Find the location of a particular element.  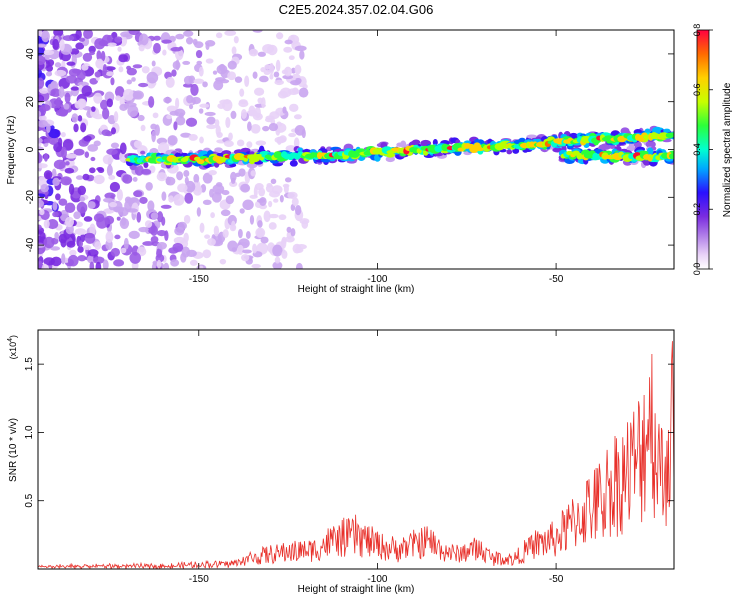

snr-y-tick-label: 0.5 is located at coordinates (29, 500).